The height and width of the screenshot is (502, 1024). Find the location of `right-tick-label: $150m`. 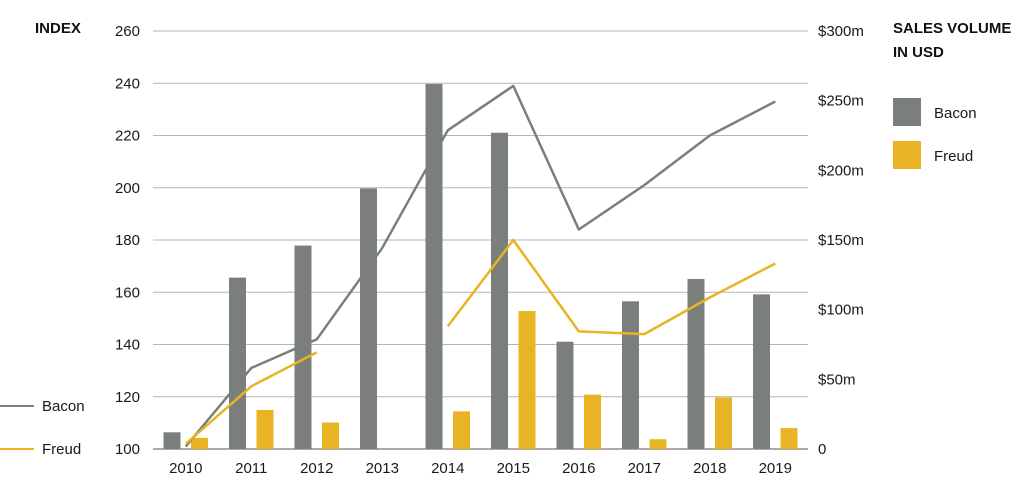

right-tick-label: $150m is located at coordinates (841, 240).